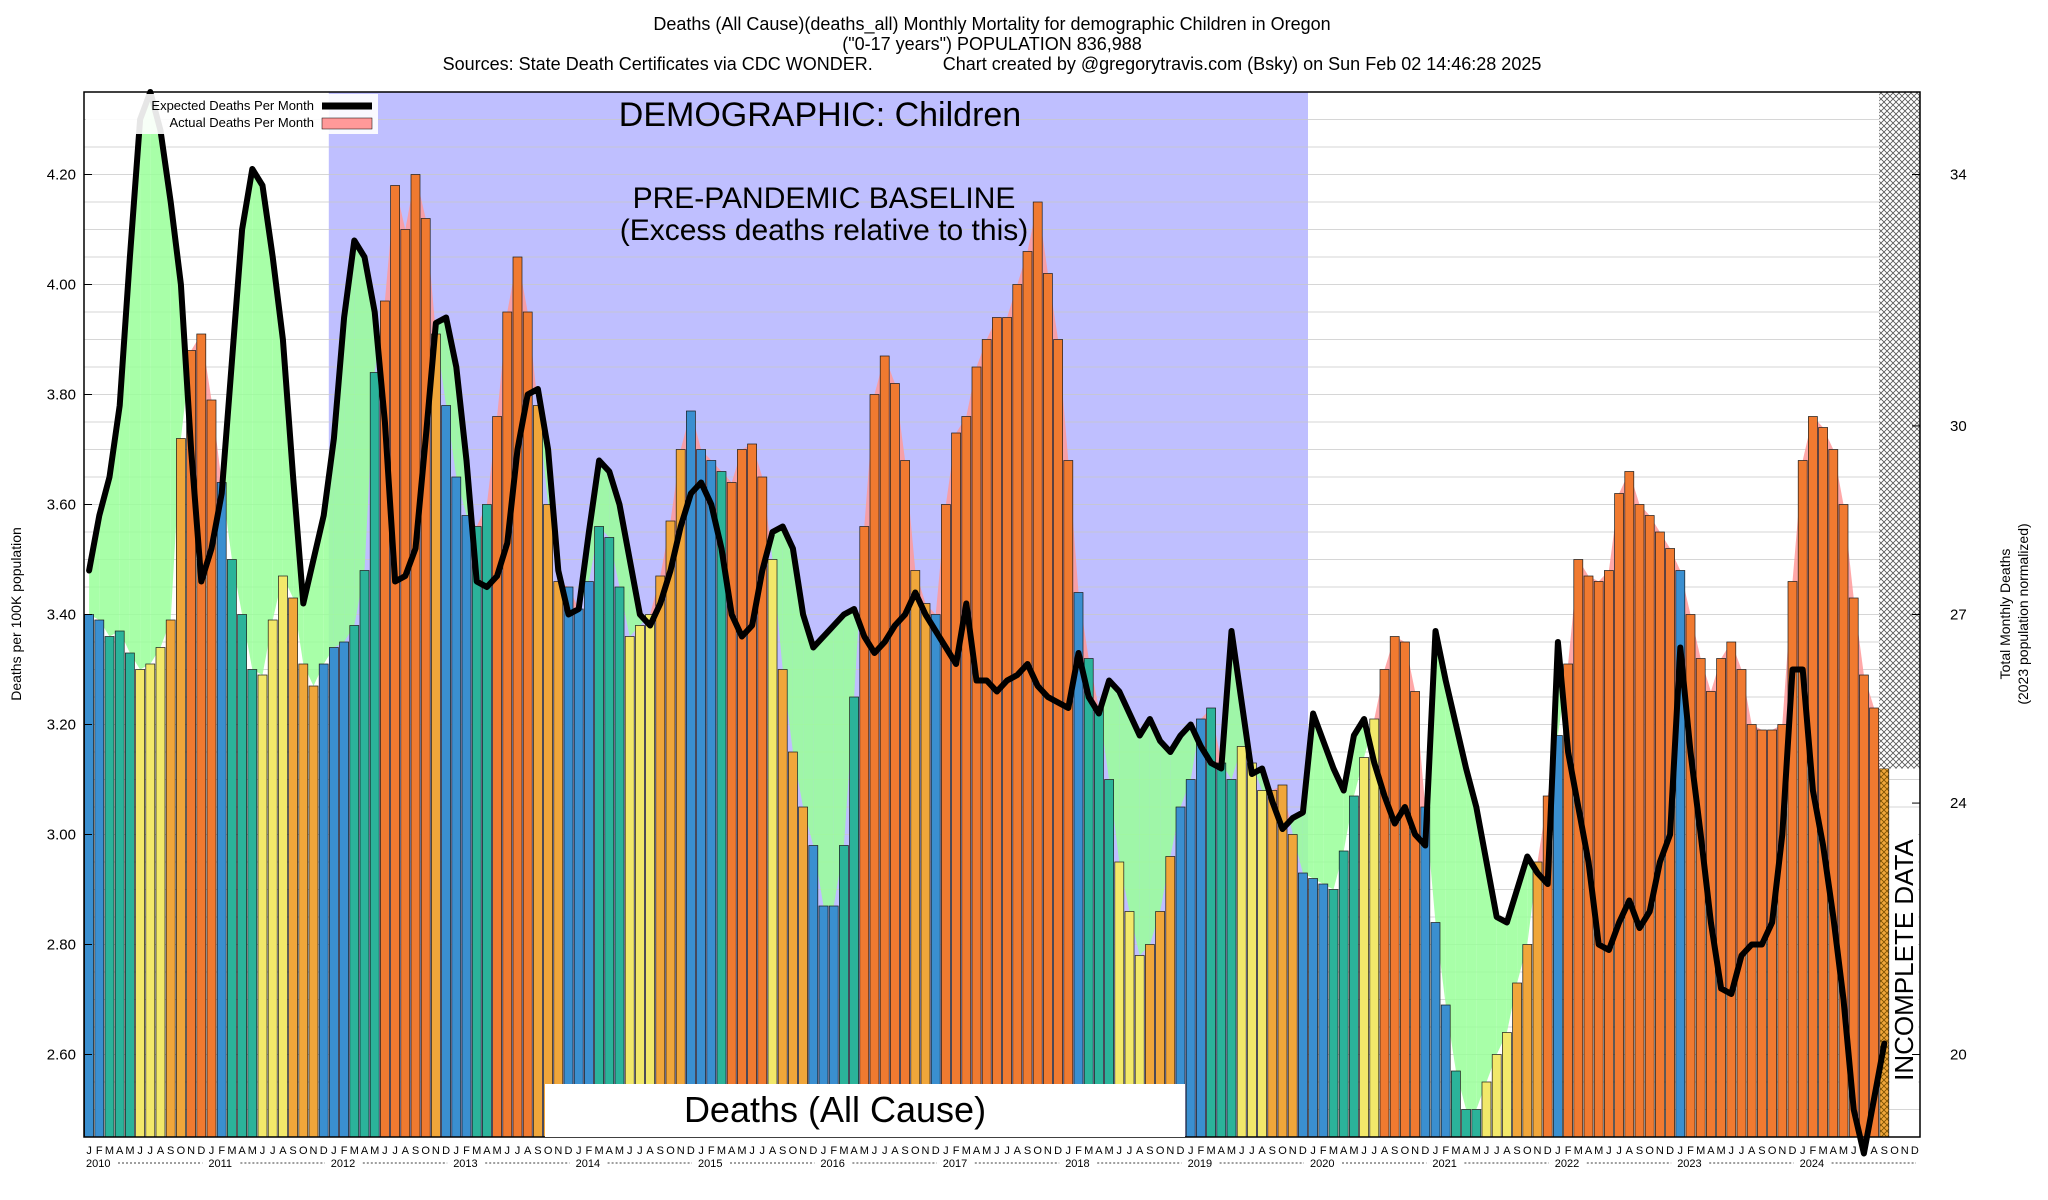 This screenshot has width=2048, height=1200. I want to click on demographic-label: DEMOGRAPHIC: Children, so click(820, 115).